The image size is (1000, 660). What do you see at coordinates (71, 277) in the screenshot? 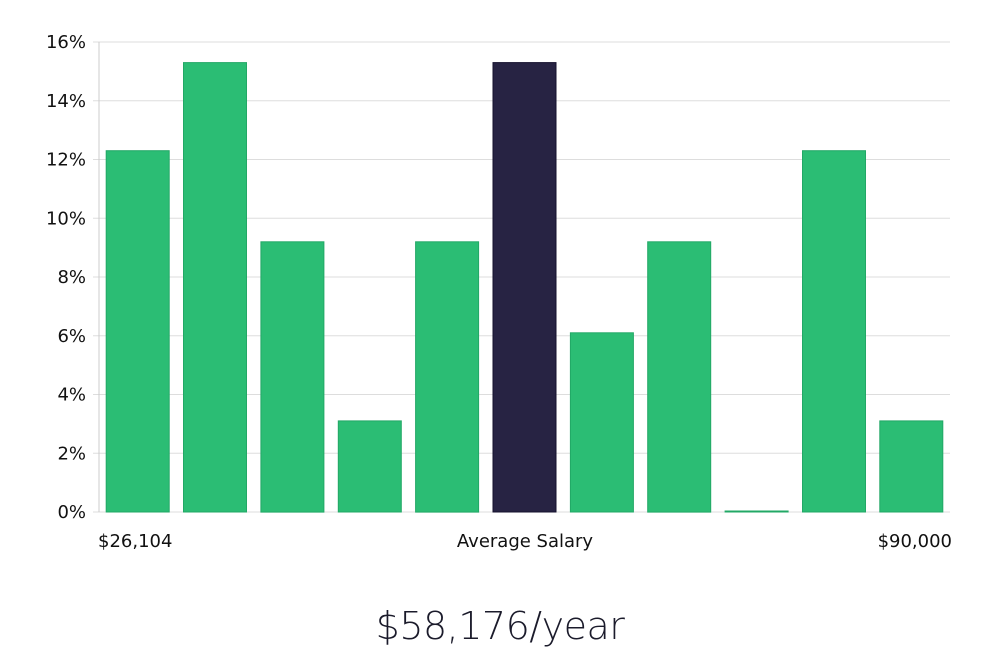
I see `y-tick-label: 8%` at bounding box center [71, 277].